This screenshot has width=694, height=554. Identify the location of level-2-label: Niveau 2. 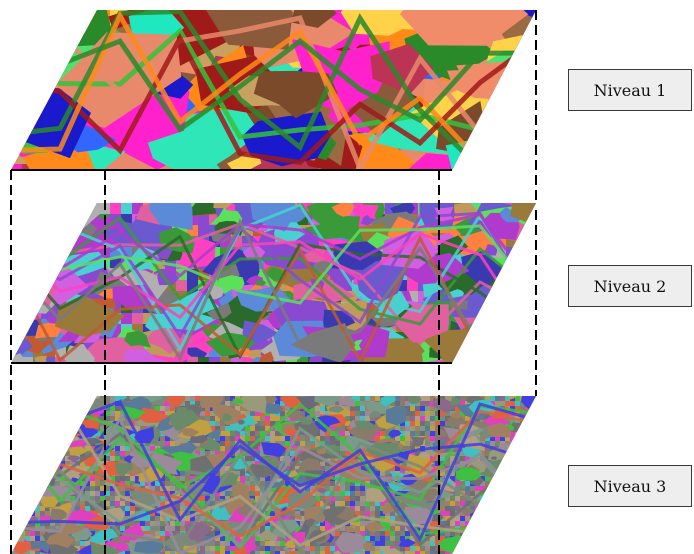
(630, 286).